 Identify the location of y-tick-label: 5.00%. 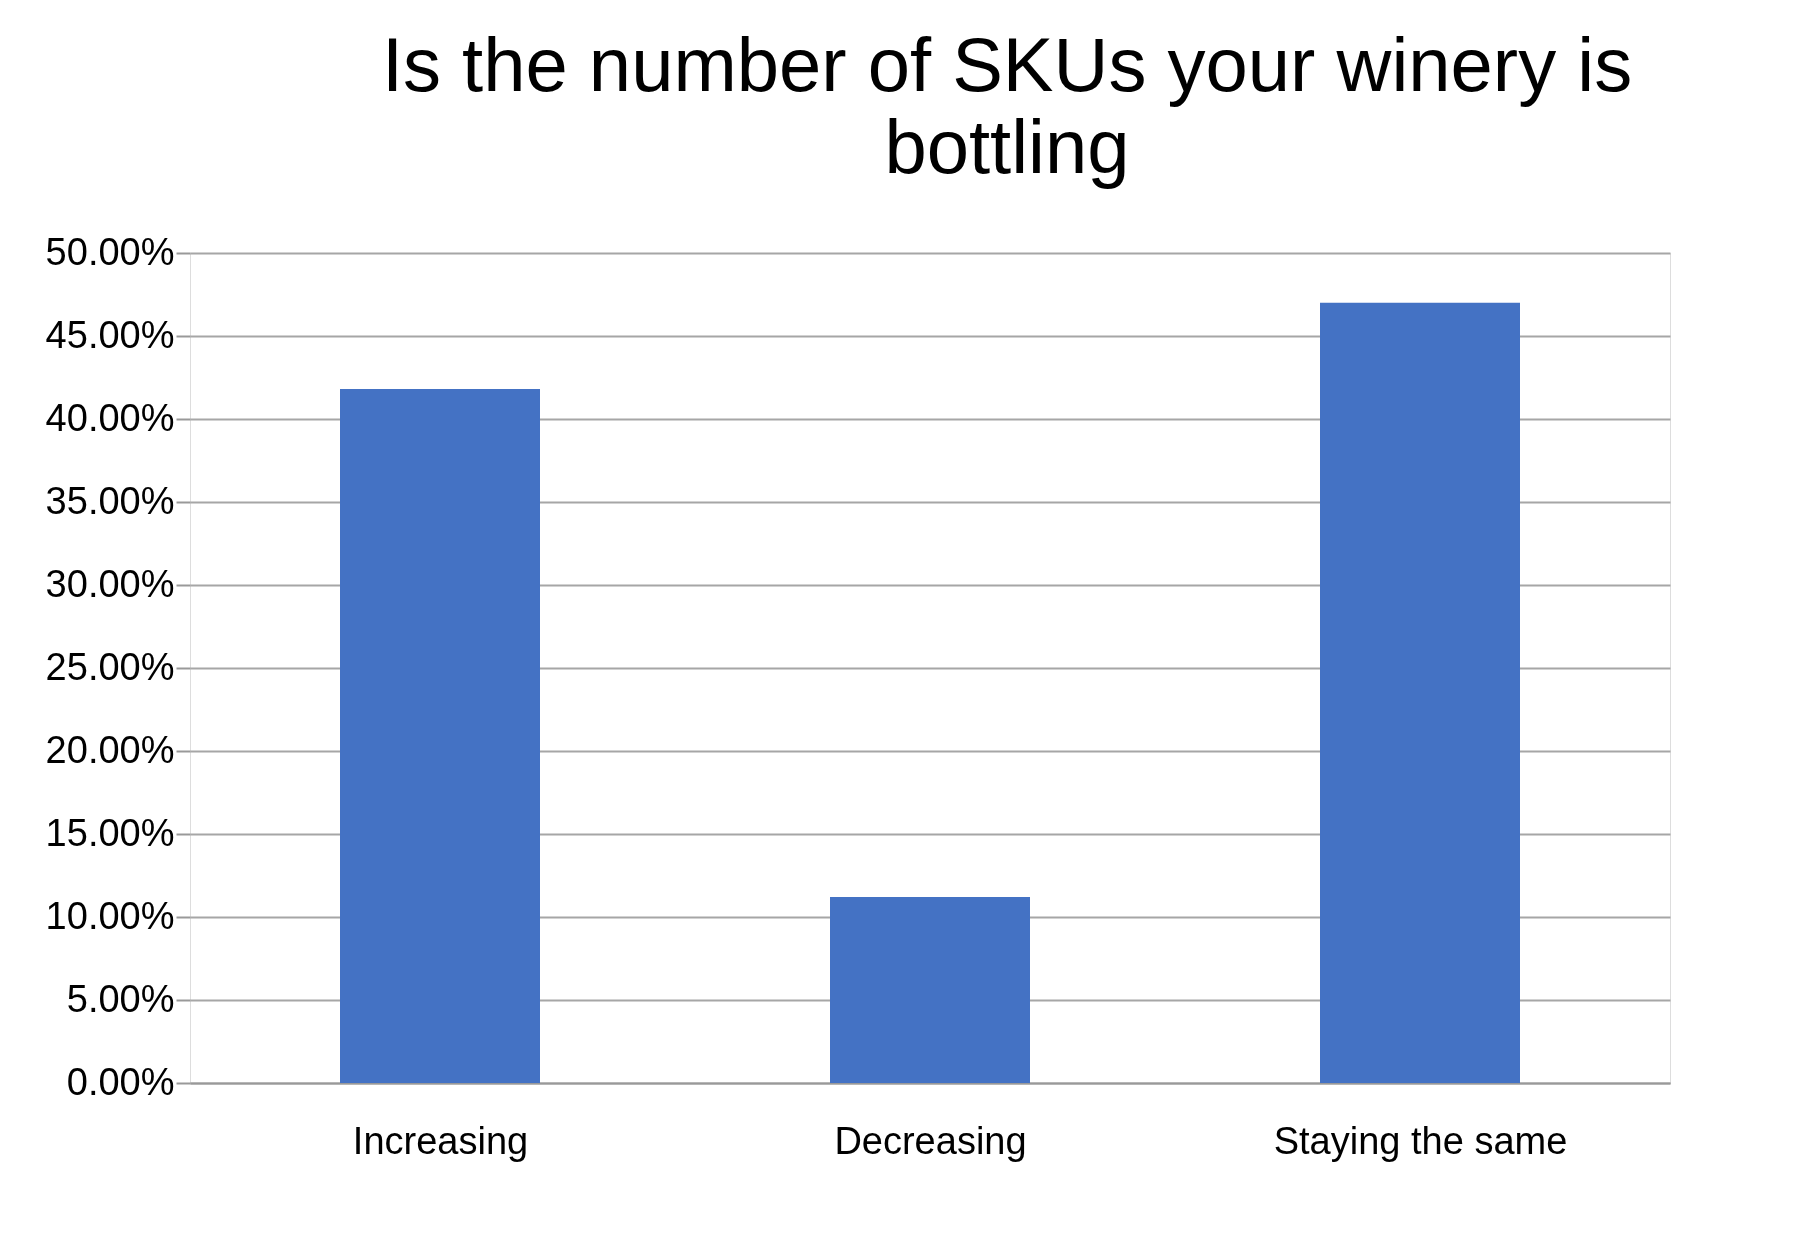
(120, 998).